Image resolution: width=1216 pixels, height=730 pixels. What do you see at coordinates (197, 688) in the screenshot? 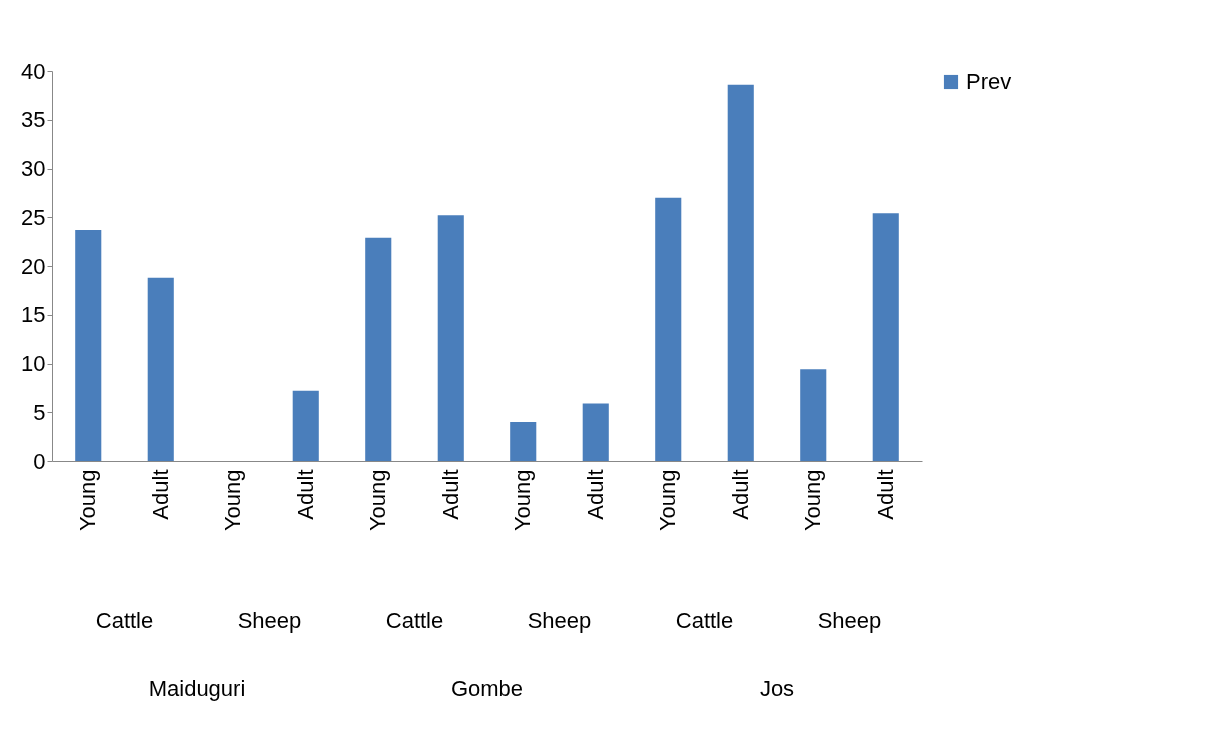
I see `text: Maiduguri` at bounding box center [197, 688].